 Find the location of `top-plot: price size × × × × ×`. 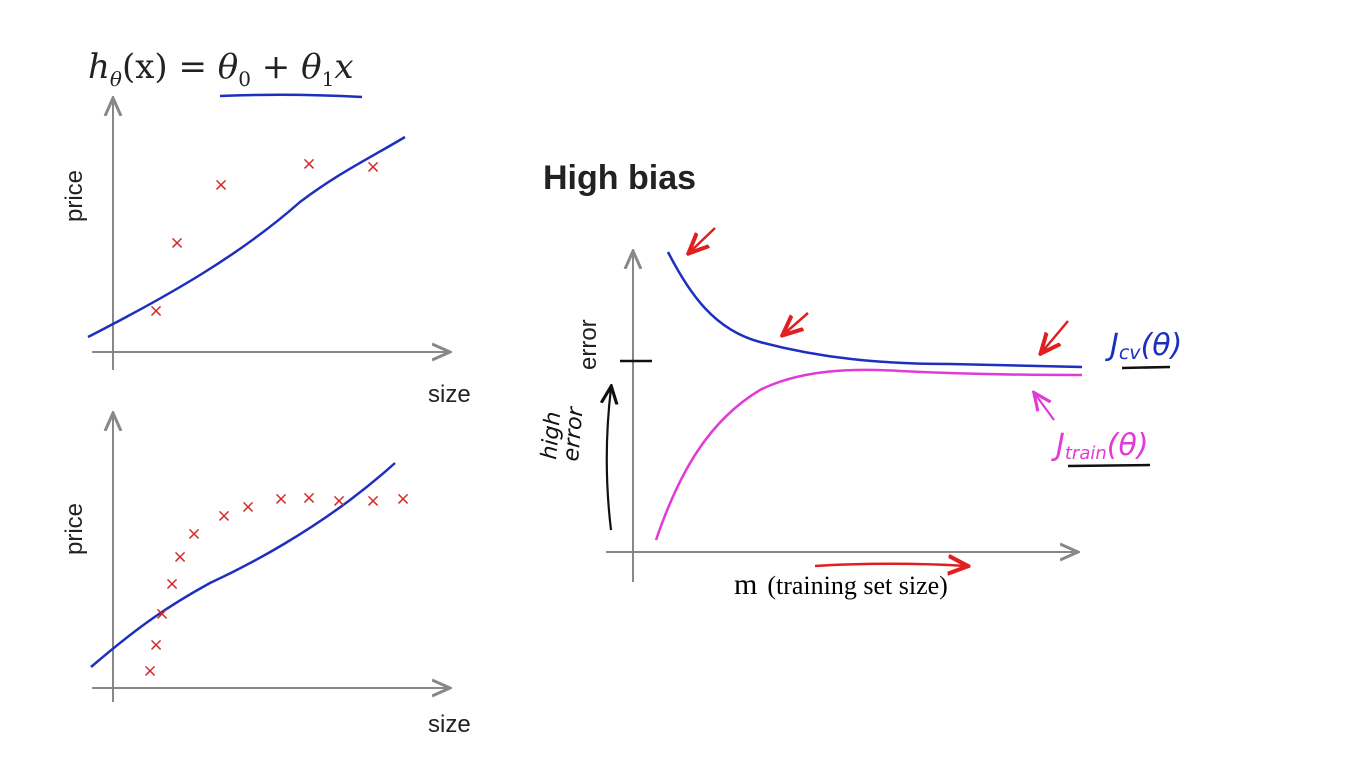

top-plot: price size × × × × × is located at coordinates (266, 254).